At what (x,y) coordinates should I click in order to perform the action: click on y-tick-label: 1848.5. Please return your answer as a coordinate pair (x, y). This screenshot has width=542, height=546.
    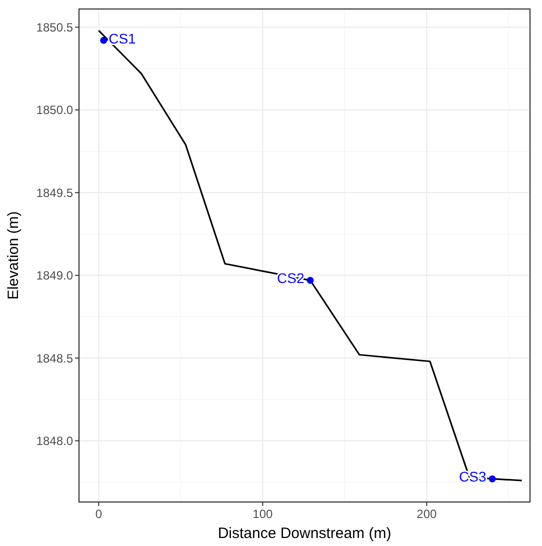
    Looking at the image, I should click on (55, 358).